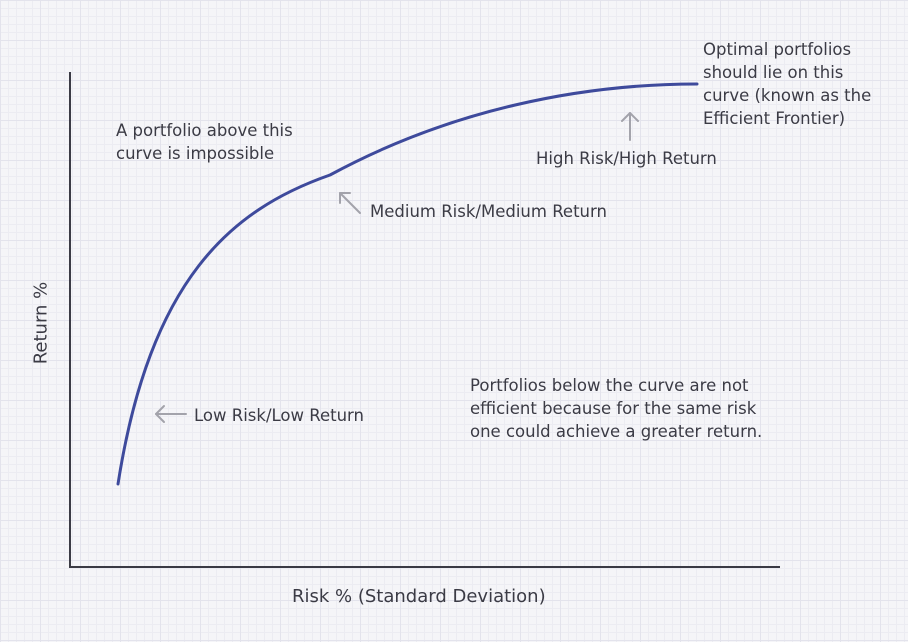 The height and width of the screenshot is (642, 908). What do you see at coordinates (774, 118) in the screenshot?
I see `annotation-line: Efficient Frontier)` at bounding box center [774, 118].